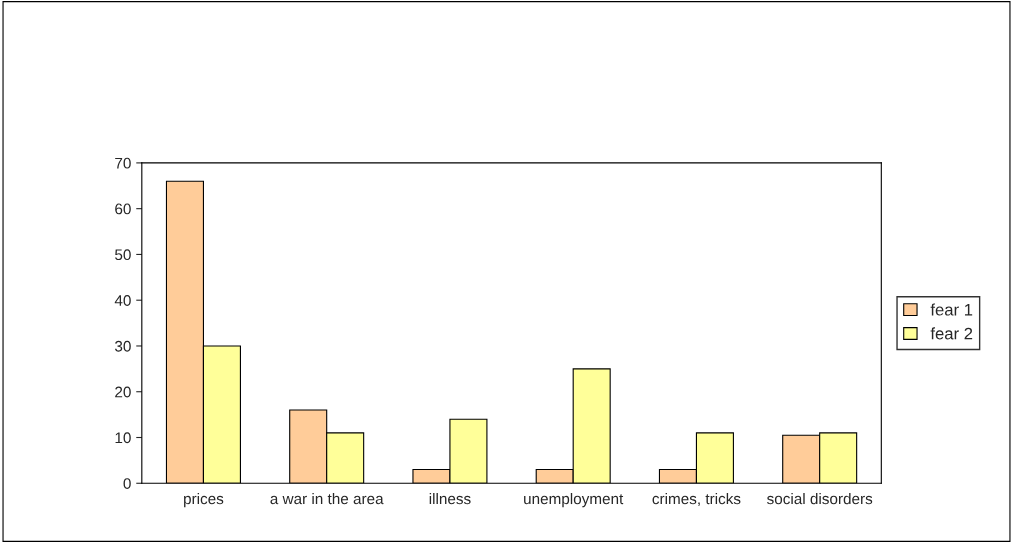 This screenshot has width=1013, height=543. I want to click on x-tick-label: crimes, tricks, so click(696, 499).